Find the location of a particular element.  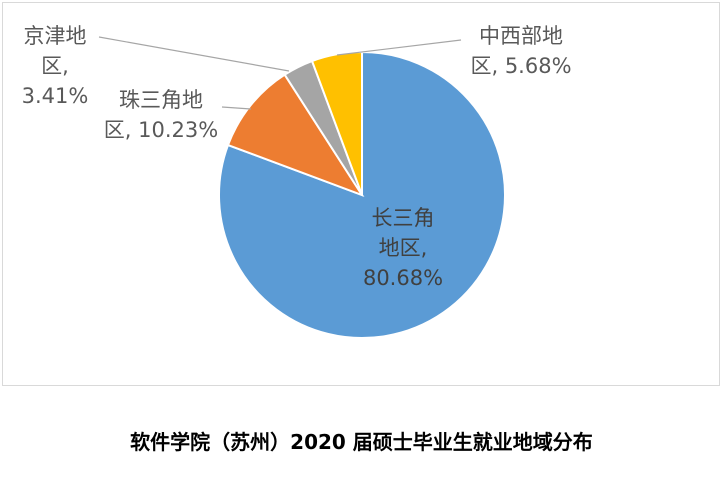

data-label-line: 3.41% is located at coordinates (55, 96).